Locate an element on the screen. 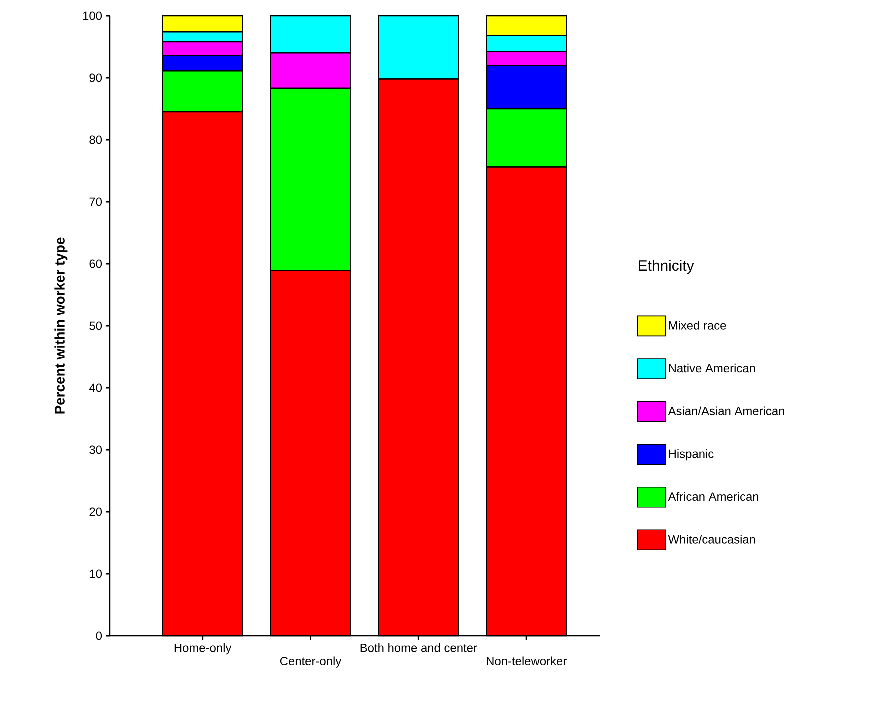  legend-label: Hispanic is located at coordinates (691, 455).